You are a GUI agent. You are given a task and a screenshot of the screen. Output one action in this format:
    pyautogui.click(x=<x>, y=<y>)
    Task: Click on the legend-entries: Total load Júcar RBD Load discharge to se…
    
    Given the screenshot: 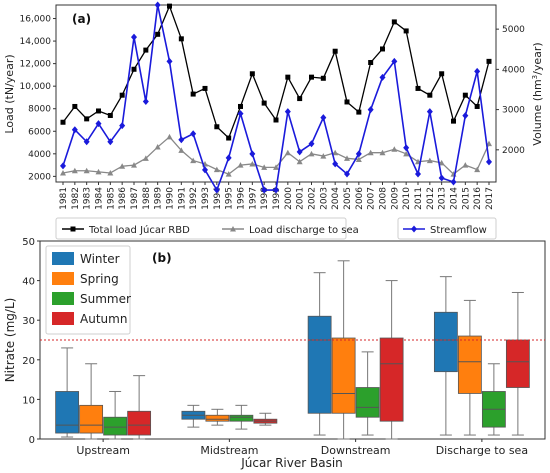 What is the action you would take?
    pyautogui.click(x=274, y=230)
    